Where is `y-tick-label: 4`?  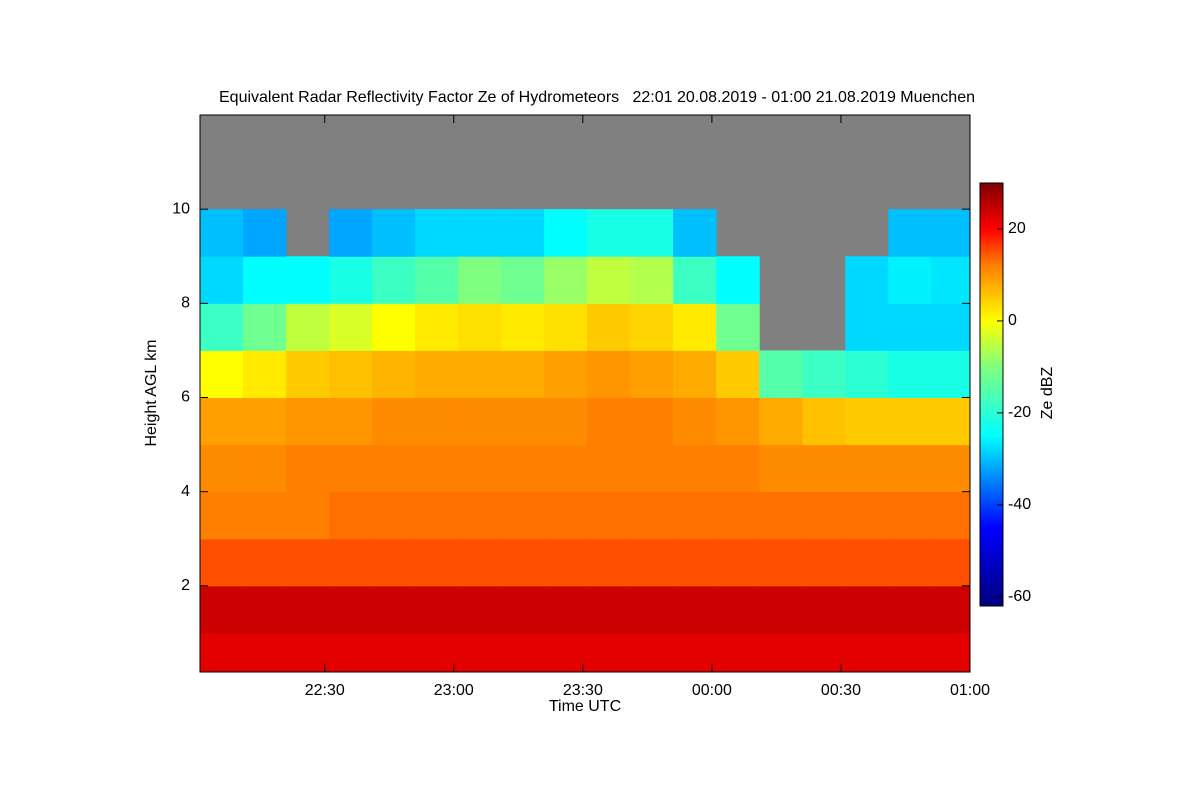 y-tick-label: 4 is located at coordinates (185, 491).